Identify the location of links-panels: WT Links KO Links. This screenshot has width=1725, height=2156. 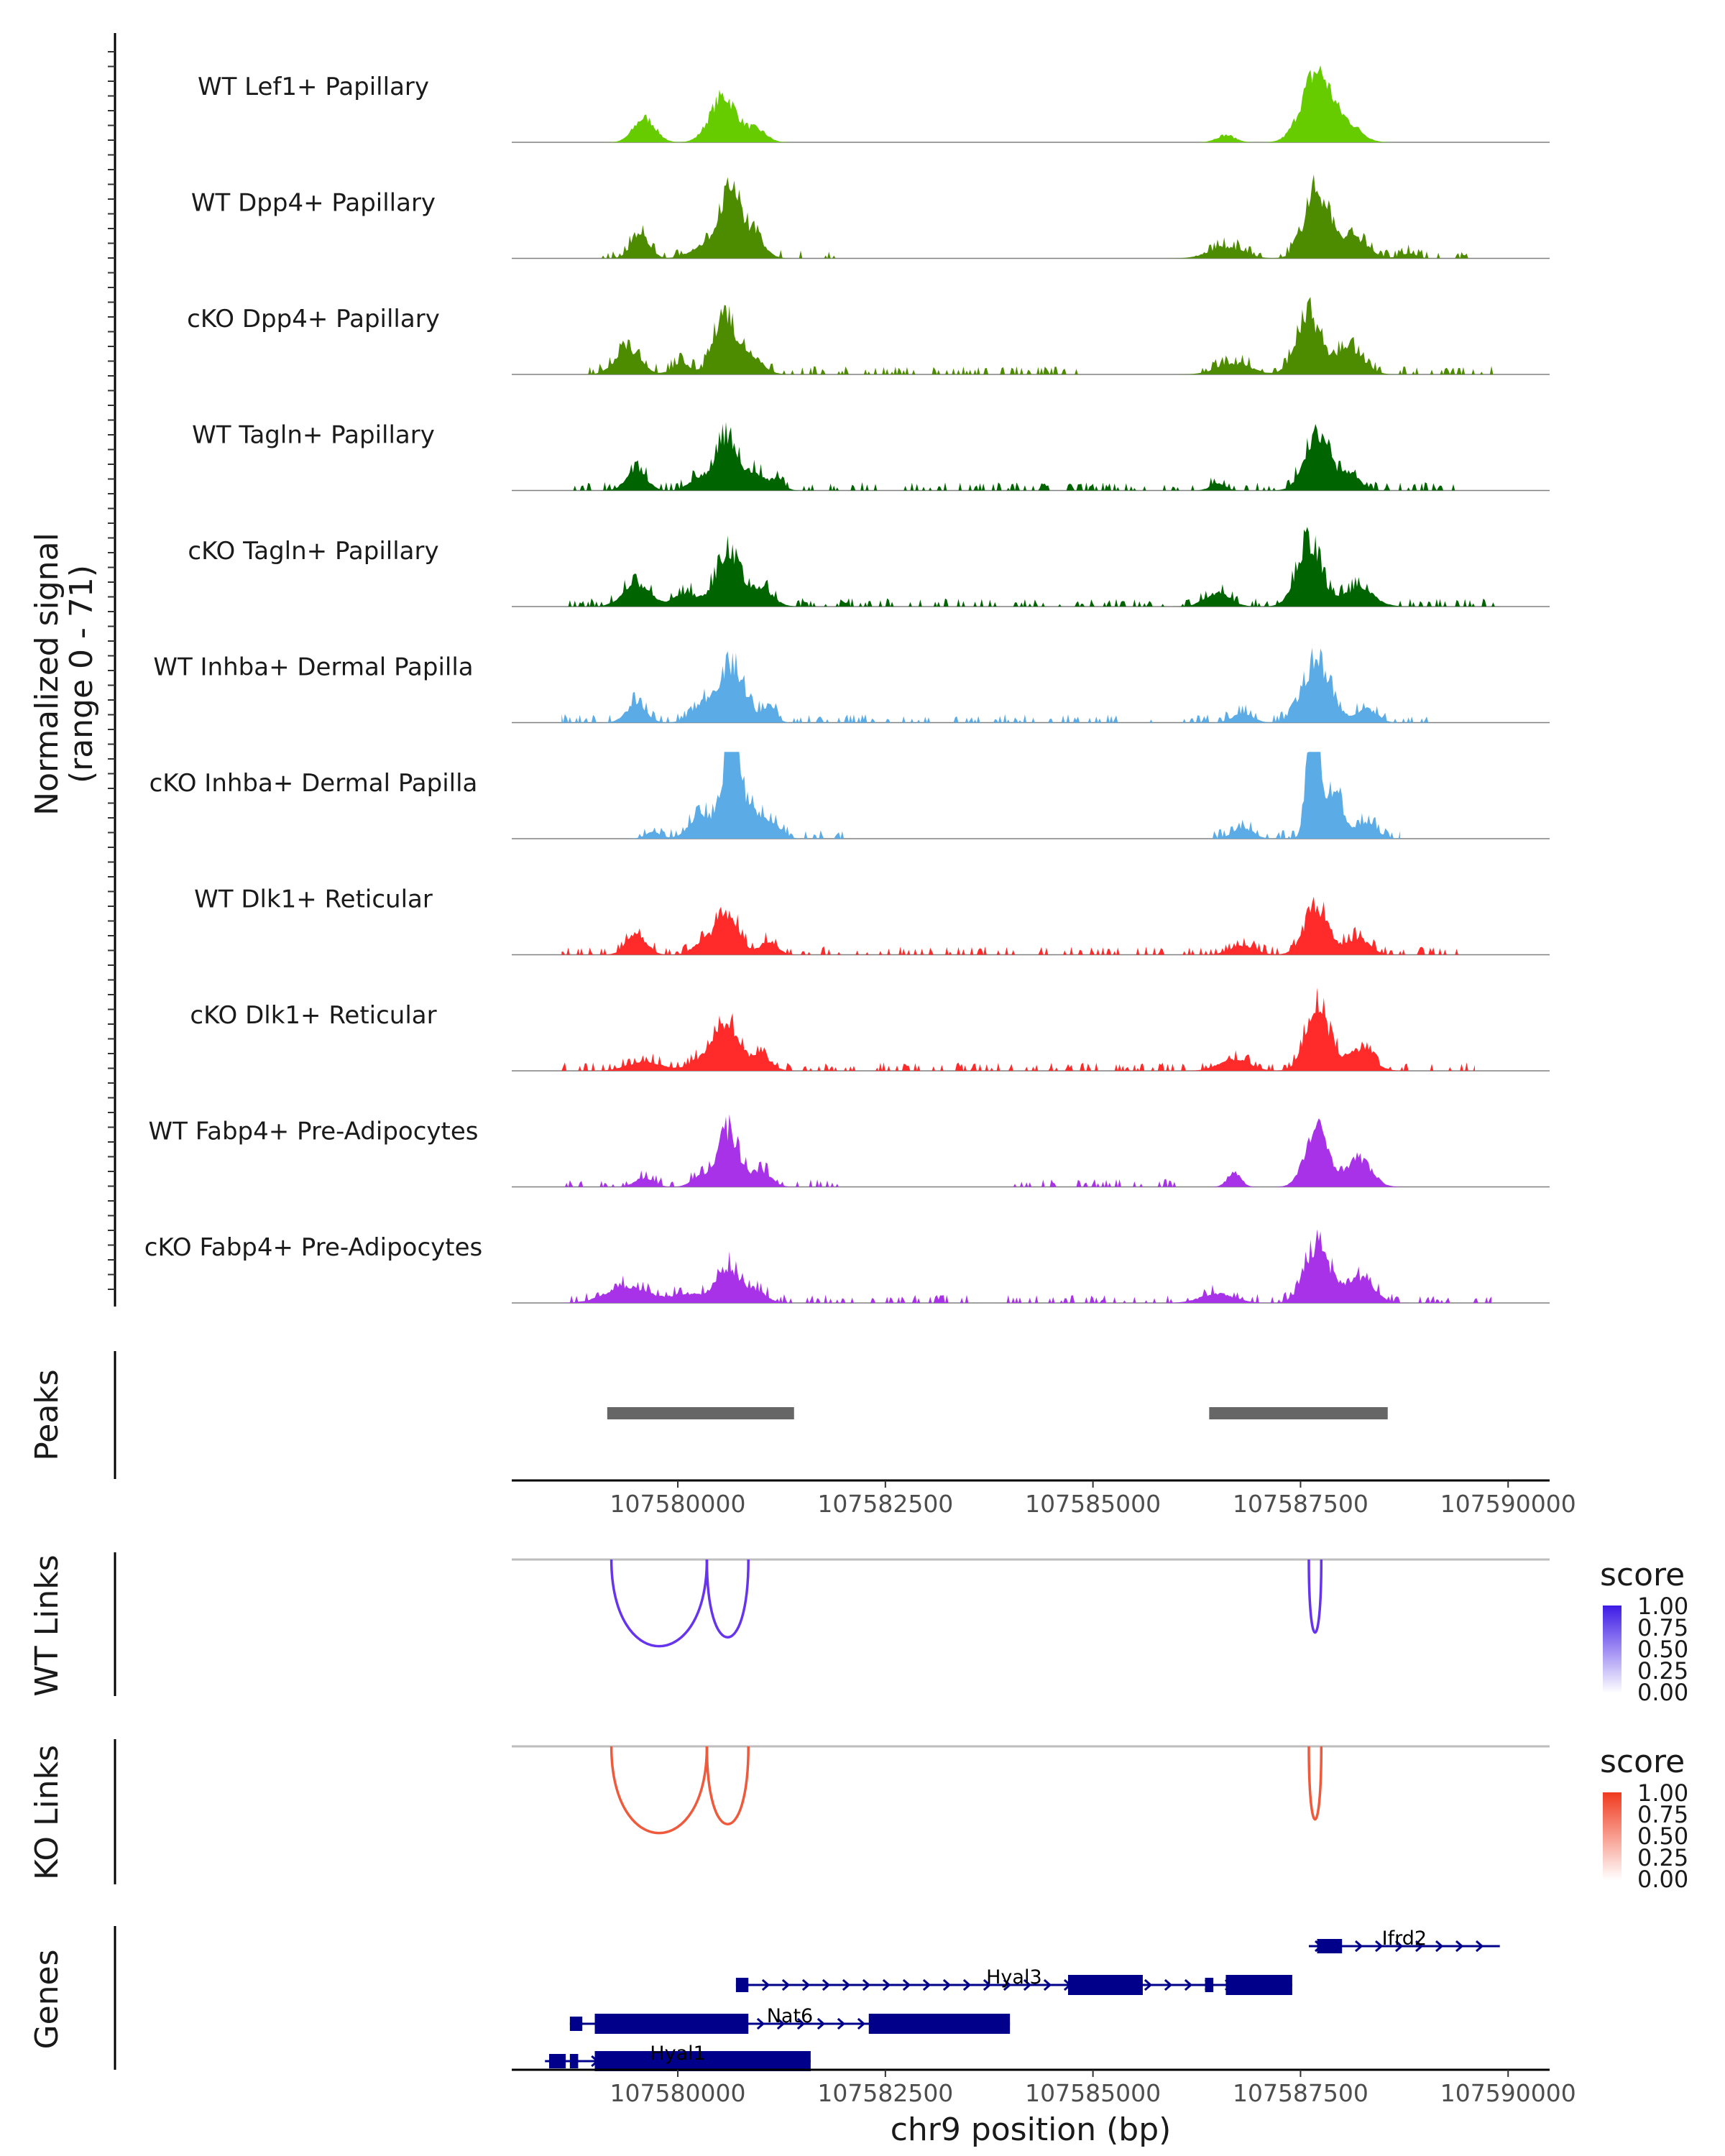
(789, 1718).